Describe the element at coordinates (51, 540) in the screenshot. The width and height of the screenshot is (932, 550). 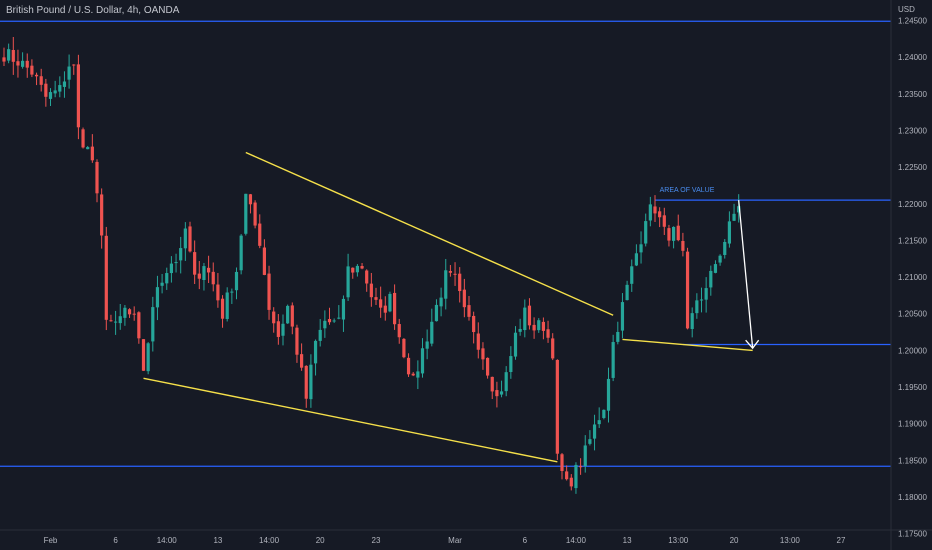
I see `x-tick-label: Feb` at that location.